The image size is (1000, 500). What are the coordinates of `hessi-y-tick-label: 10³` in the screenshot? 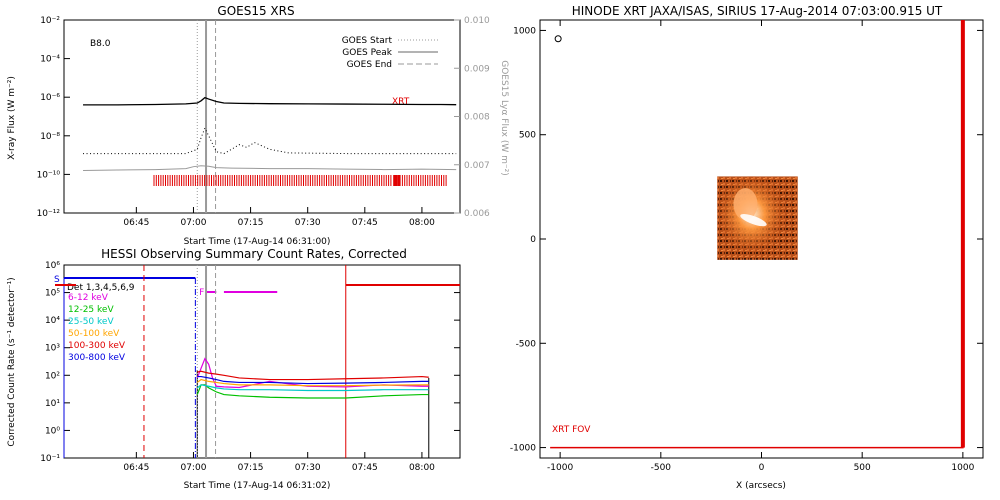 It's located at (52, 349).